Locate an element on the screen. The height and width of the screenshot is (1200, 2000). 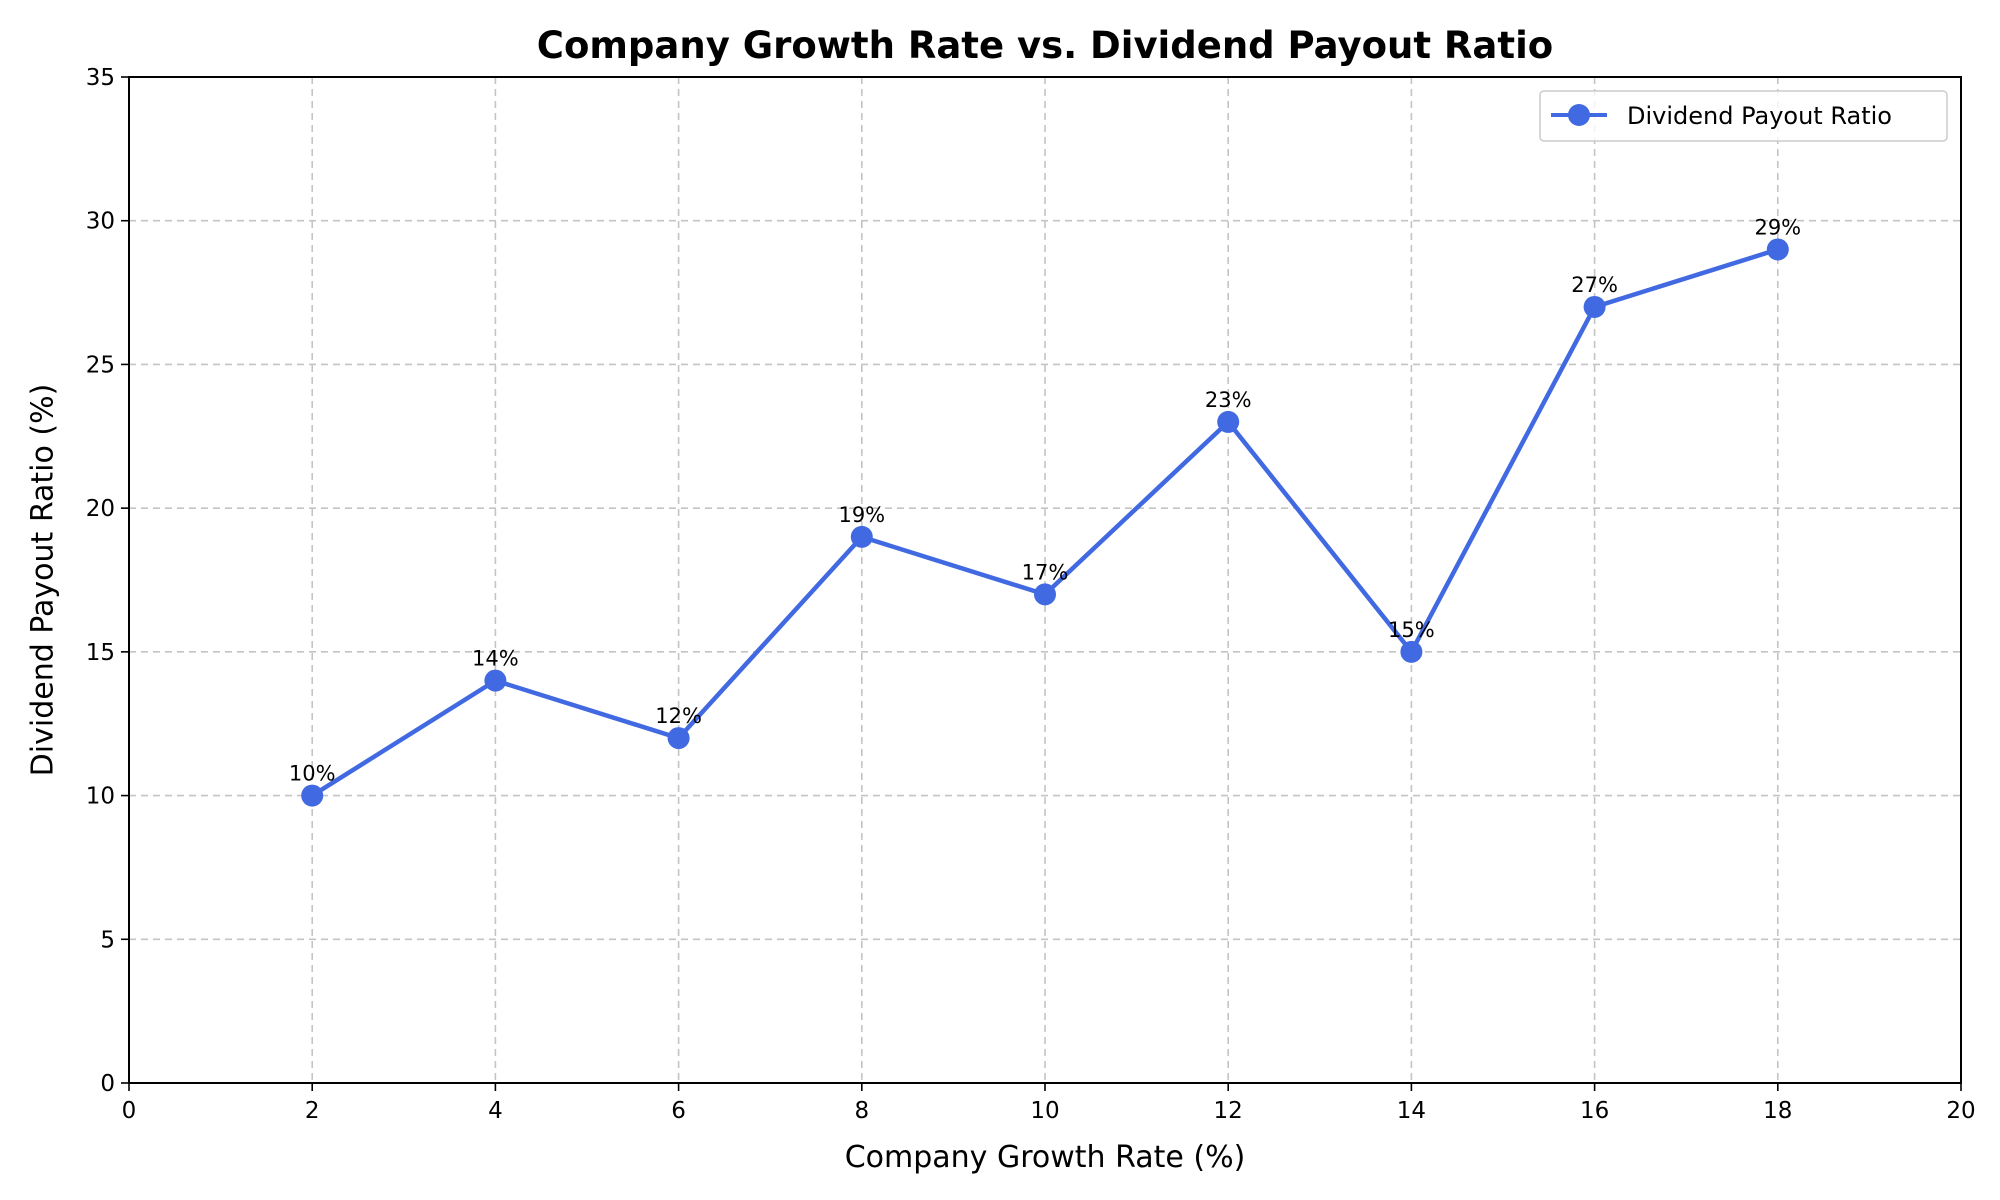
y-tick-label: 15 is located at coordinates (100, 653).